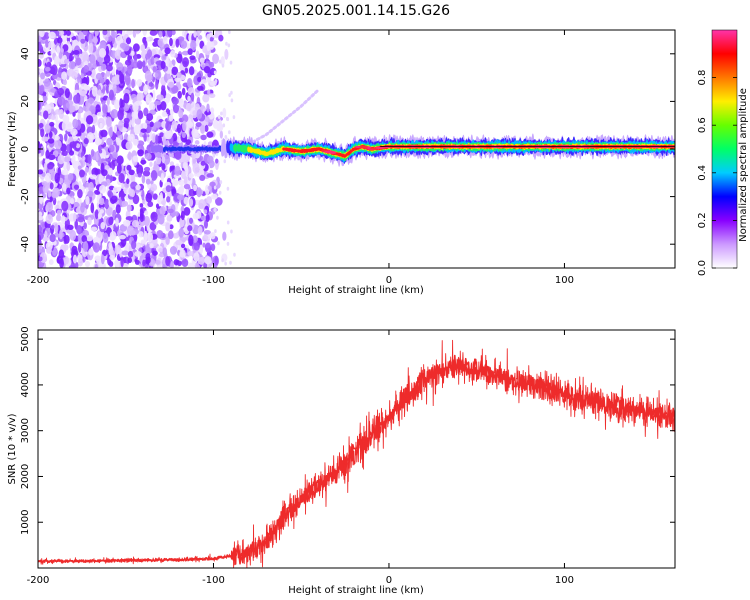  I want to click on y-tick-label: -20, so click(25, 196).